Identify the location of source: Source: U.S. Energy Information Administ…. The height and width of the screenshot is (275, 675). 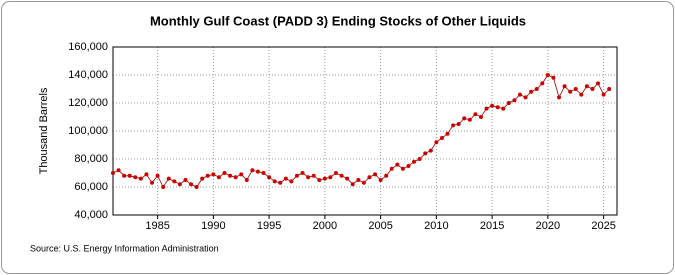
(124, 248).